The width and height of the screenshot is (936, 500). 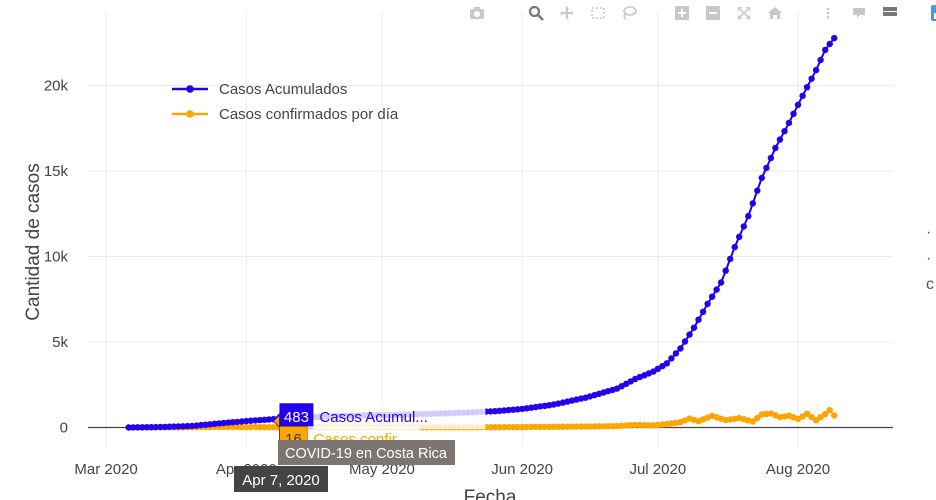 What do you see at coordinates (859, 13) in the screenshot?
I see `hover-closest-icon` at bounding box center [859, 13].